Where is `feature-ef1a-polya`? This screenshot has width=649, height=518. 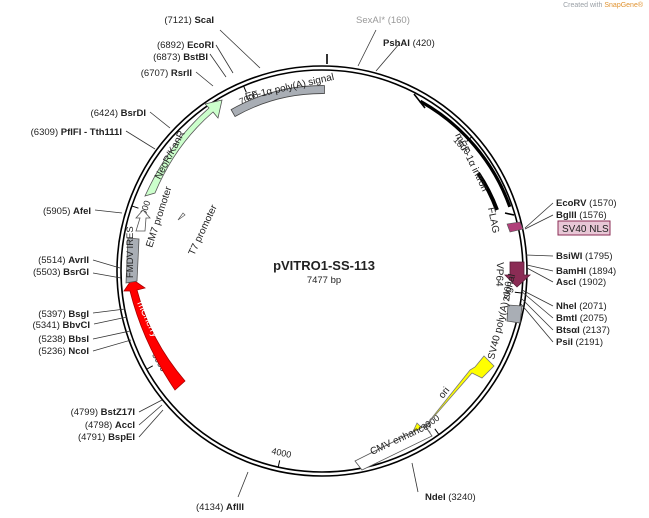
feature-ef1a-polya is located at coordinates (277, 101).